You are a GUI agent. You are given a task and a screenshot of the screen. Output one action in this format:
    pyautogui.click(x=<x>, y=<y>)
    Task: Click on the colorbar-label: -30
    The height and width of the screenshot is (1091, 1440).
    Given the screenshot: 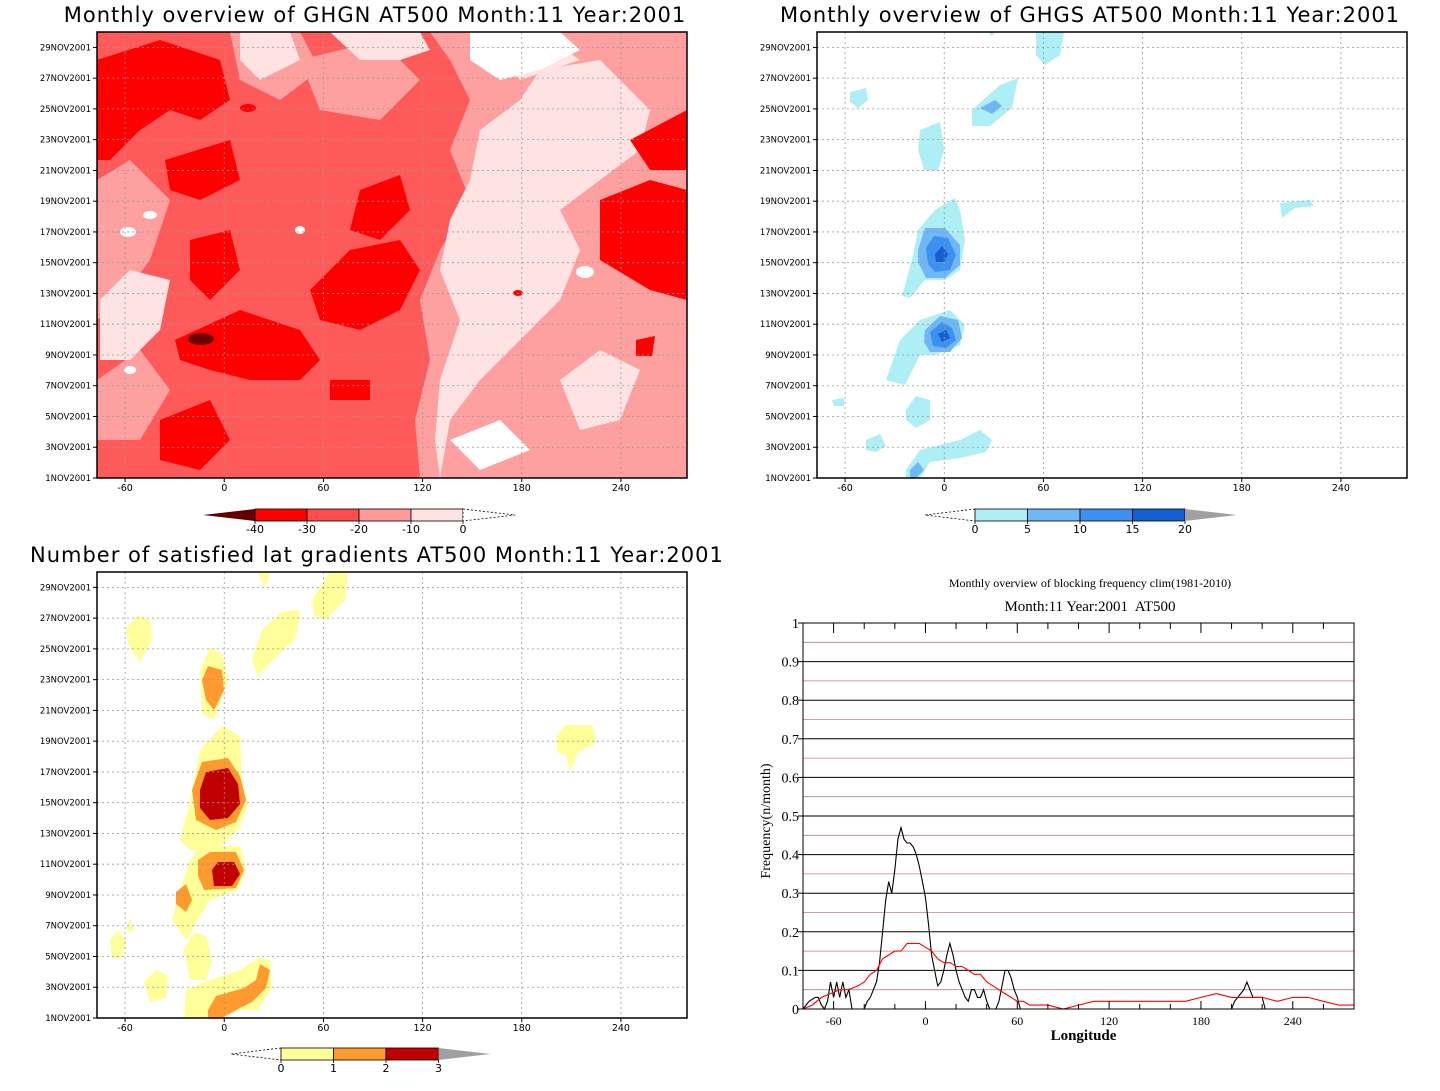 What is the action you would take?
    pyautogui.click(x=307, y=529)
    